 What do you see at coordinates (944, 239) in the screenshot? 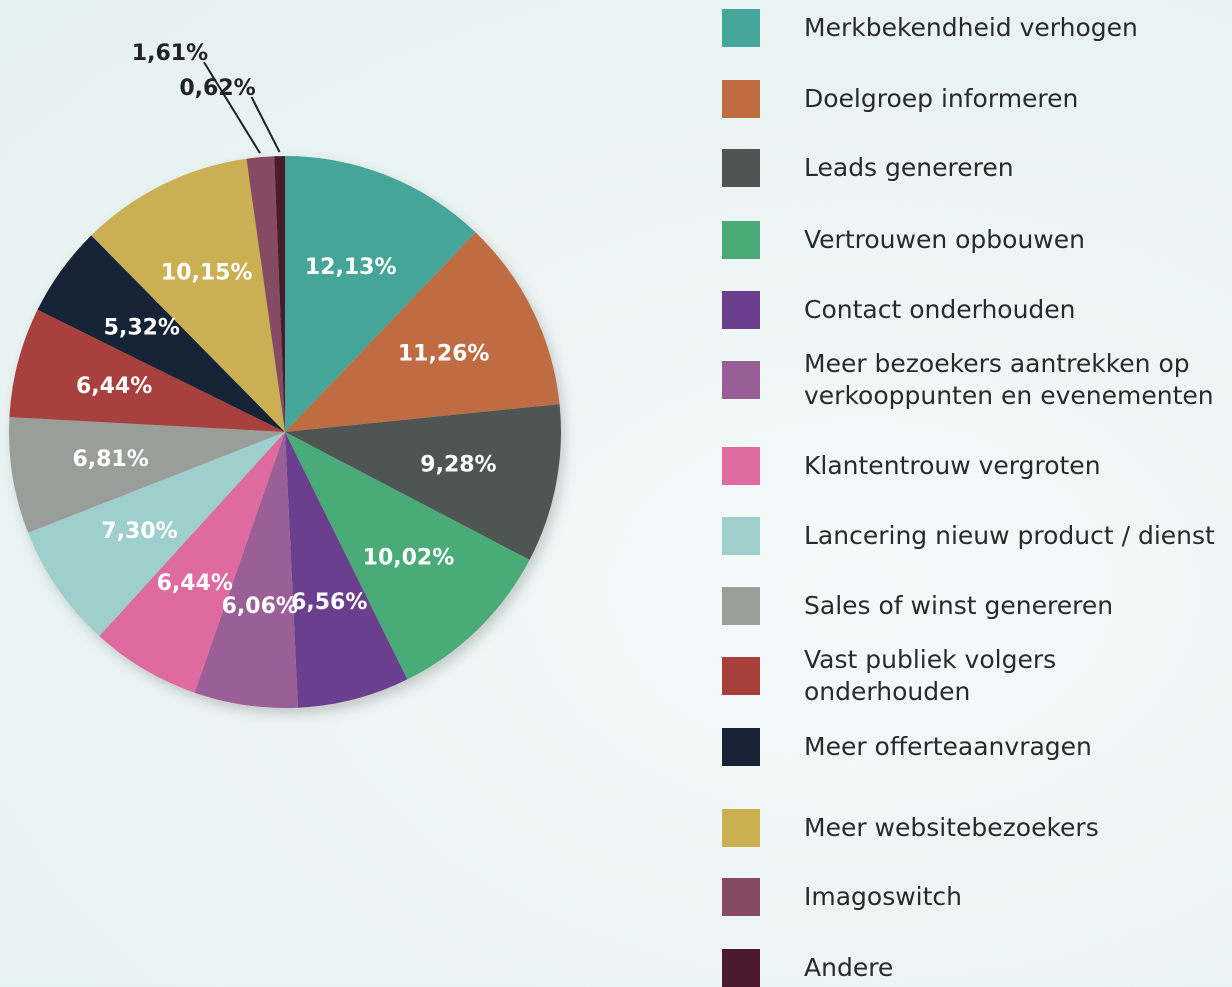
I see `legend-label: Vertrouwen opbouwen` at bounding box center [944, 239].